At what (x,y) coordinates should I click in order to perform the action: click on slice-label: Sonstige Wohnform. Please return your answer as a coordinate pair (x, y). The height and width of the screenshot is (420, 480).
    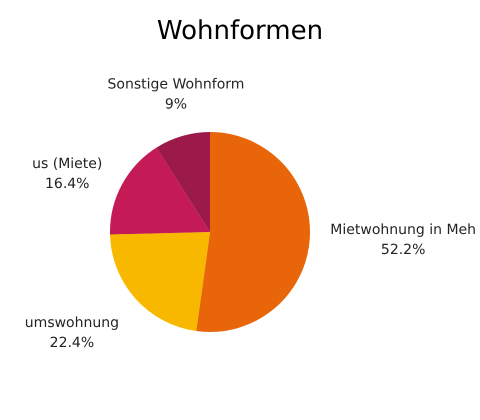
    Looking at the image, I should click on (175, 84).